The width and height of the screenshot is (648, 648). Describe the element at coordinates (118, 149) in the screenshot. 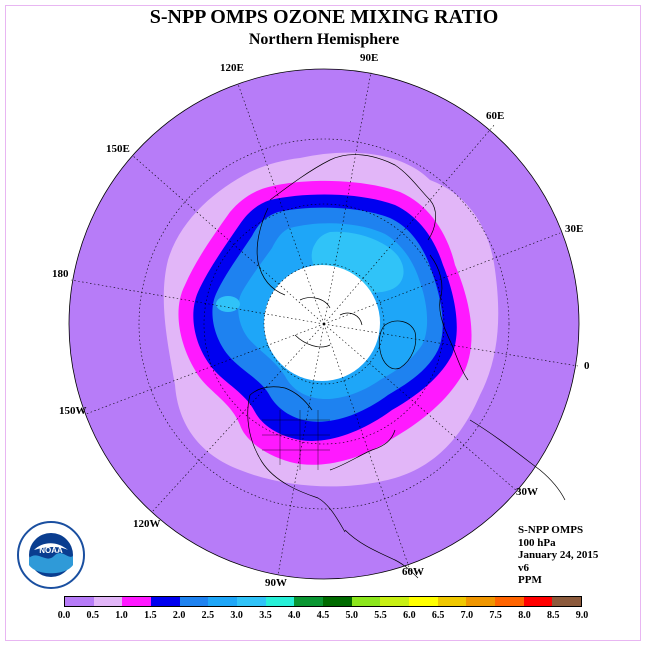

I see `lon-label-150e: 150E` at that location.